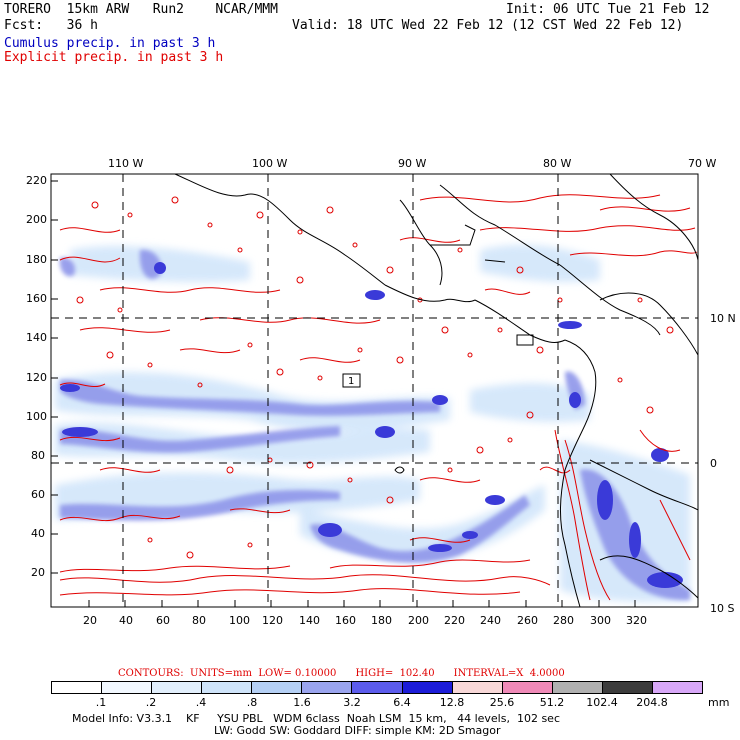 Image resolution: width=740 pixels, height=740 pixels. Describe the element at coordinates (126, 163) in the screenshot. I see `lon-label-110w: 110 W` at that location.